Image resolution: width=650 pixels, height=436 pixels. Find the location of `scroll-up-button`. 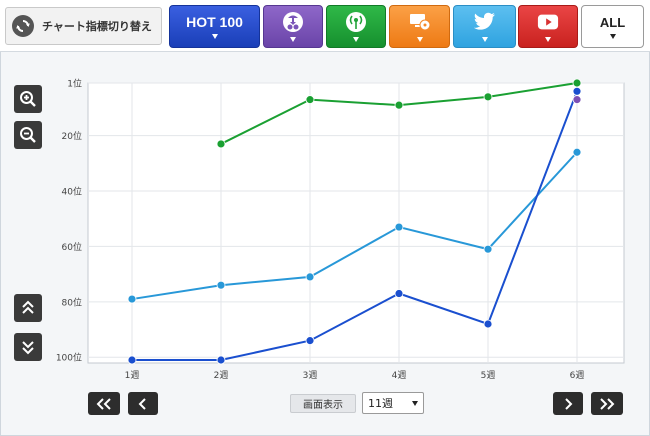

scroll-up-button is located at coordinates (28, 308).